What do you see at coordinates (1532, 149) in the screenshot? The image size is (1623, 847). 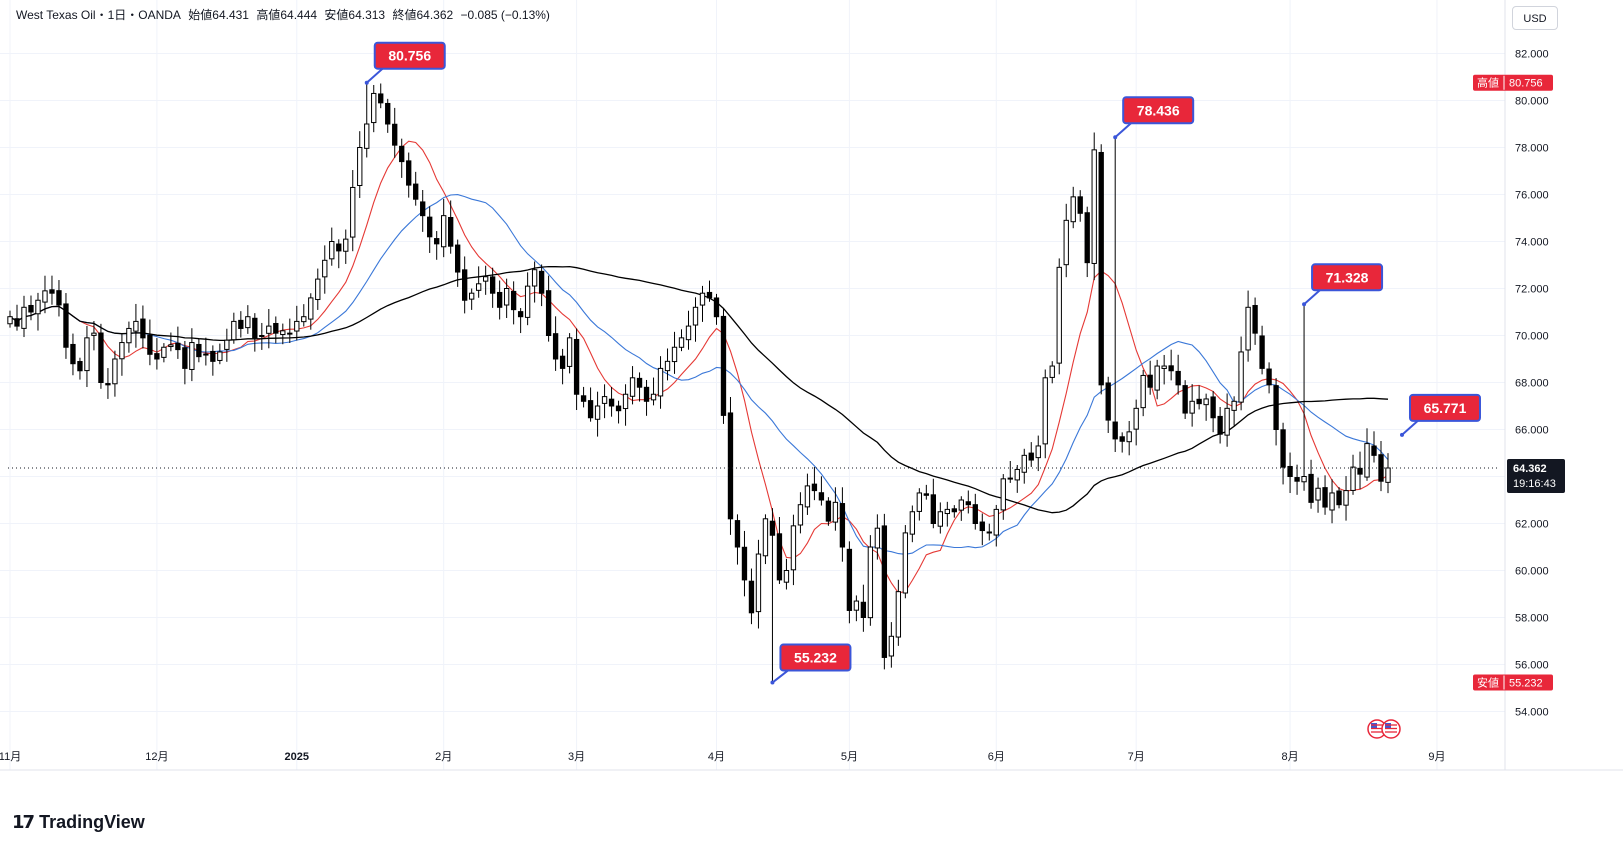 I see `y-tick-label: 78.000` at bounding box center [1532, 149].